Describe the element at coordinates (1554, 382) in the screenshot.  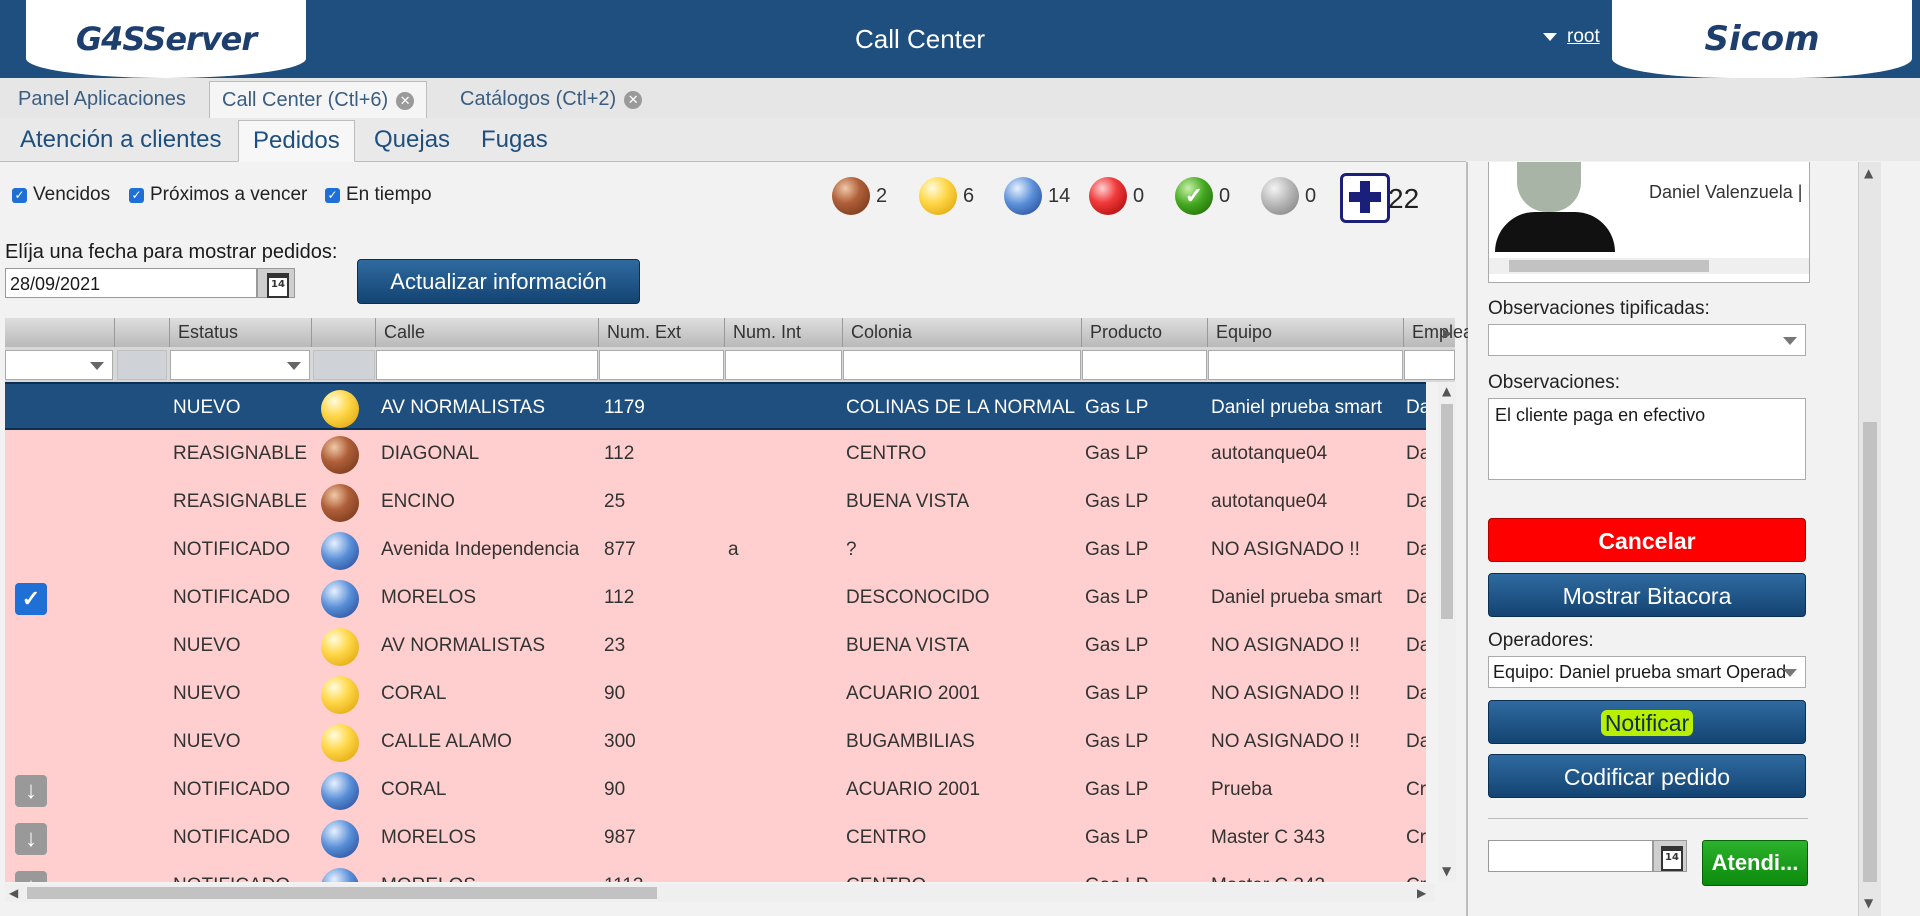
I see `observaciones-label: Observaciones:` at that location.